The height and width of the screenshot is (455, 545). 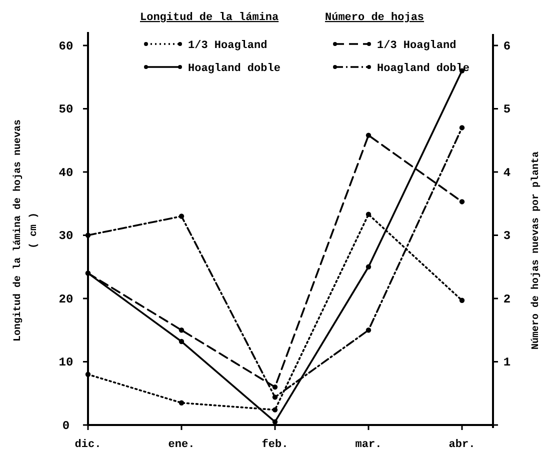 What do you see at coordinates (507, 363) in the screenshot?
I see `y2-tick-label: 1` at bounding box center [507, 363].